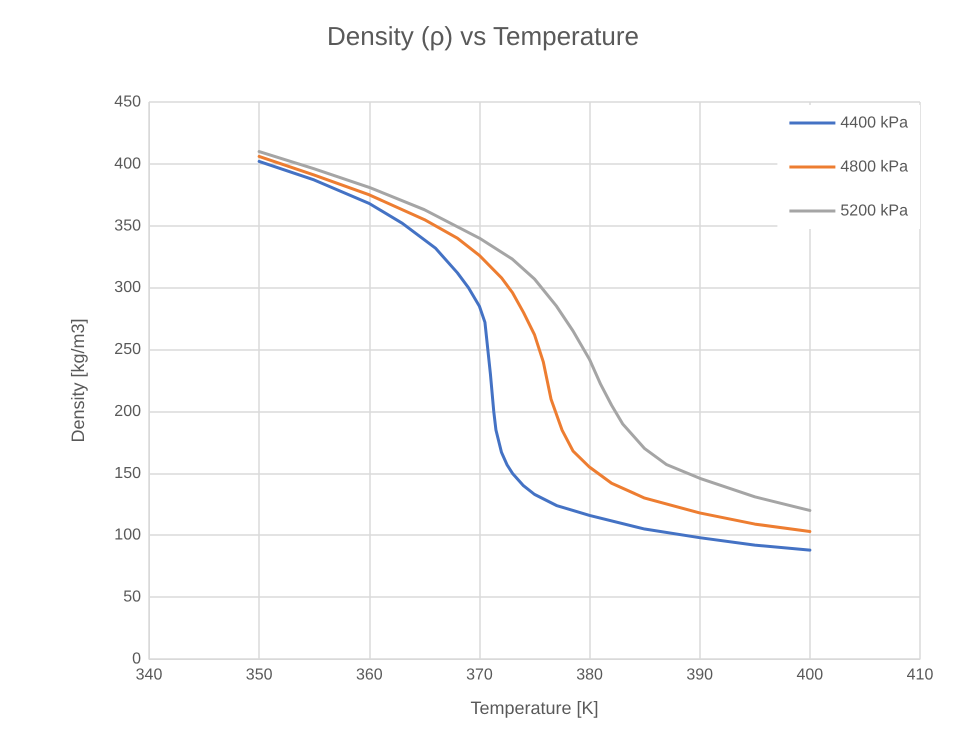 The width and height of the screenshot is (966, 736). What do you see at coordinates (874, 167) in the screenshot?
I see `legend-label: 4800 kPa` at bounding box center [874, 167].